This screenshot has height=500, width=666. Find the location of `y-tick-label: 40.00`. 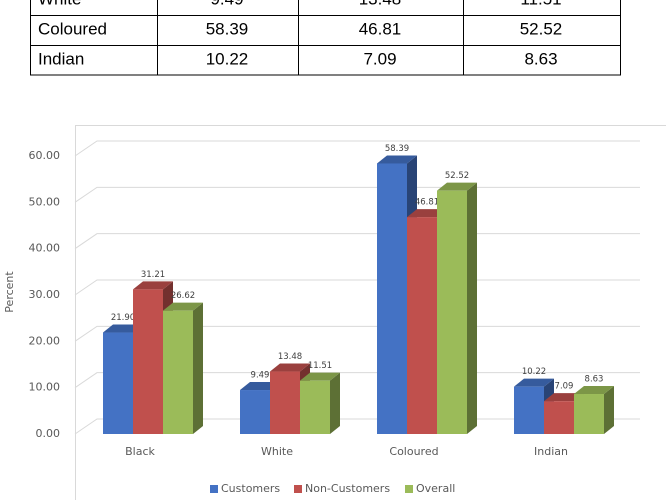

y-tick-label: 40.00 is located at coordinates (45, 248).